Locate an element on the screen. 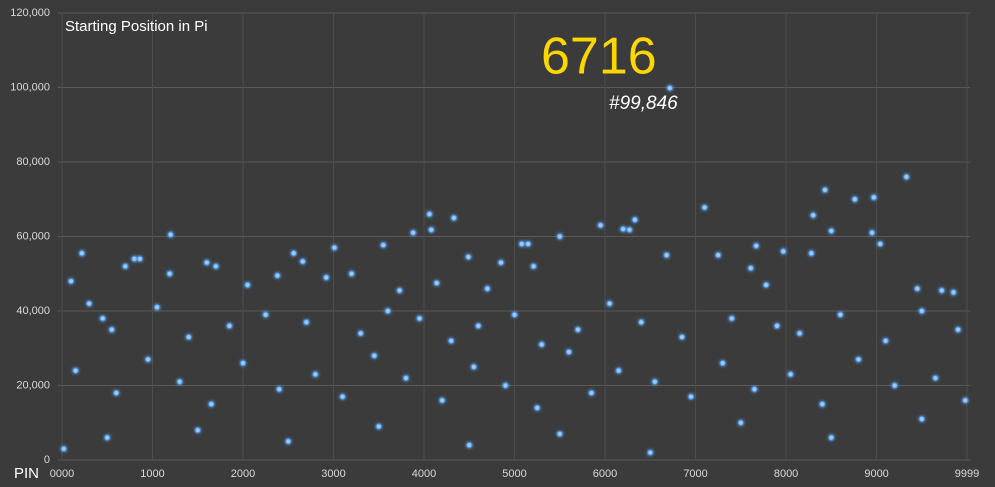  y-tick-label: 40,000 is located at coordinates (33, 311).